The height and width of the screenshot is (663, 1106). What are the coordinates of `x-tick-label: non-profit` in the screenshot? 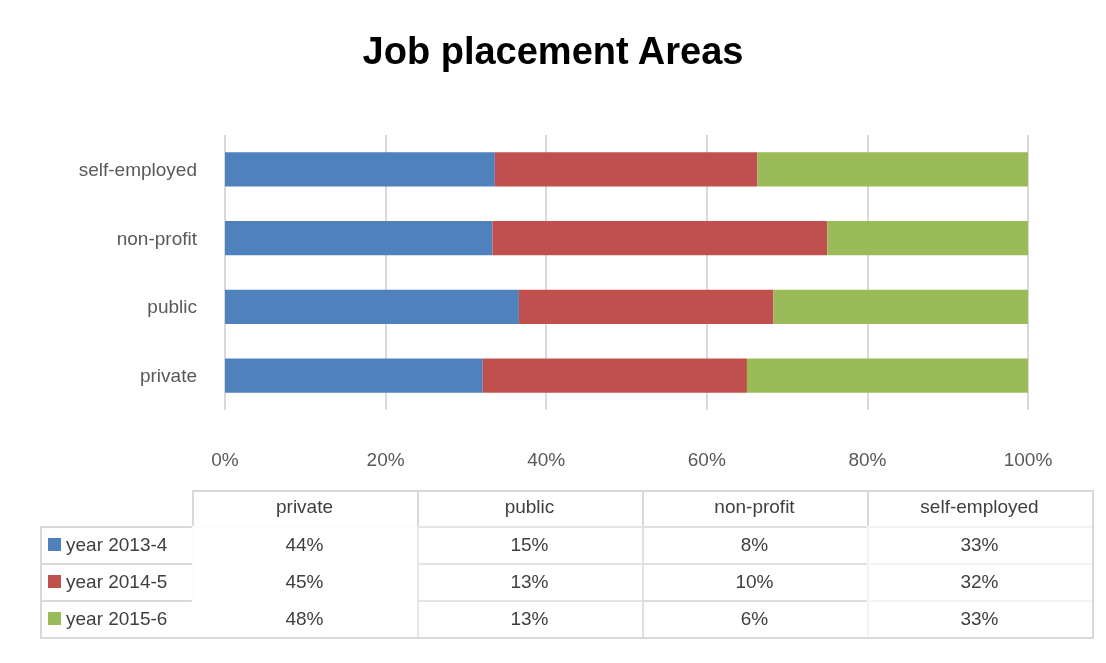 It's located at (755, 506).